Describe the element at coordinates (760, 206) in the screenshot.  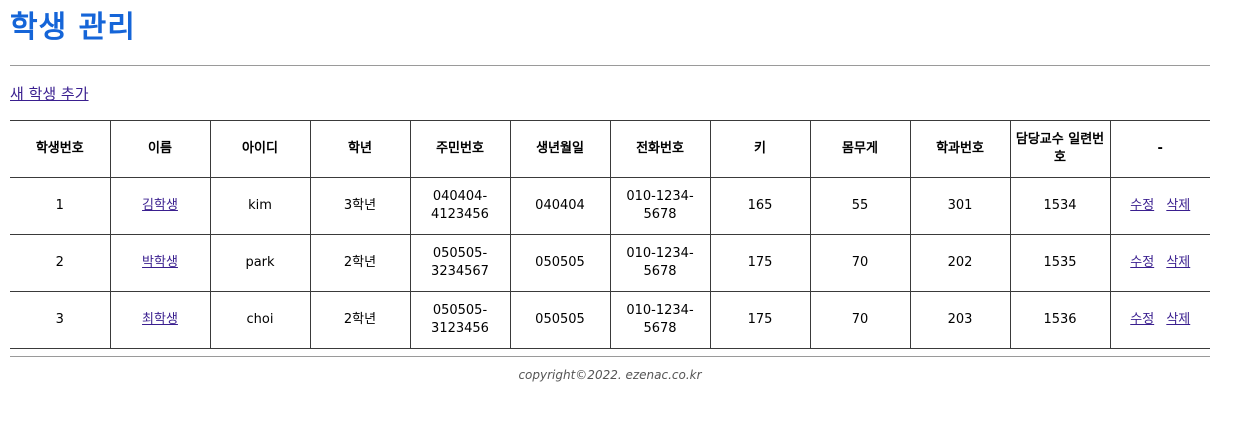
I see `cell-height: 165` at that location.